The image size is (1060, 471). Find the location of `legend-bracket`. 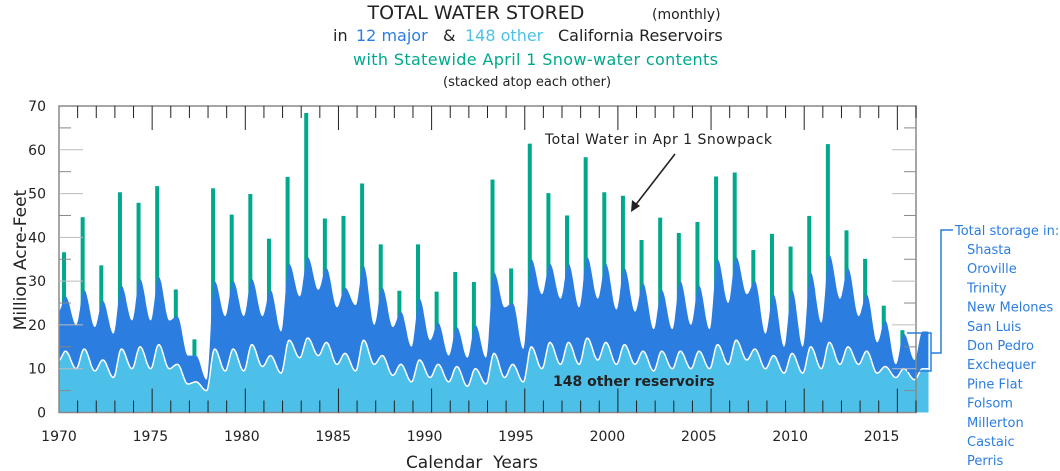

legend-bracket is located at coordinates (930, 300).